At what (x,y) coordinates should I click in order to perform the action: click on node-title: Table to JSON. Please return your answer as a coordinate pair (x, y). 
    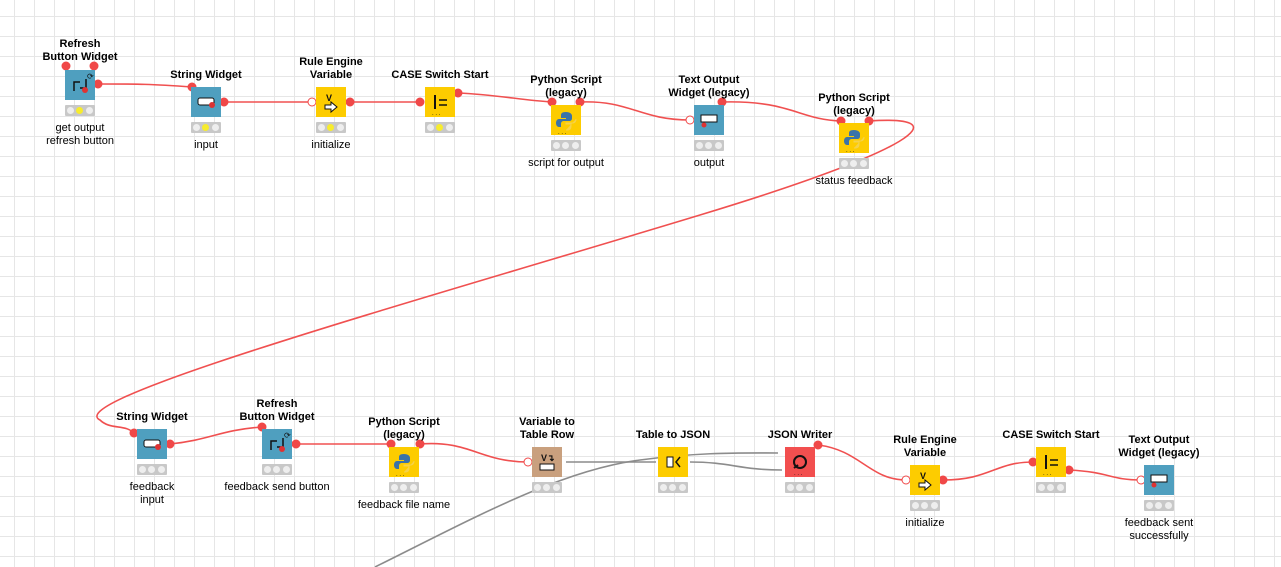
    Looking at the image, I should click on (673, 435).